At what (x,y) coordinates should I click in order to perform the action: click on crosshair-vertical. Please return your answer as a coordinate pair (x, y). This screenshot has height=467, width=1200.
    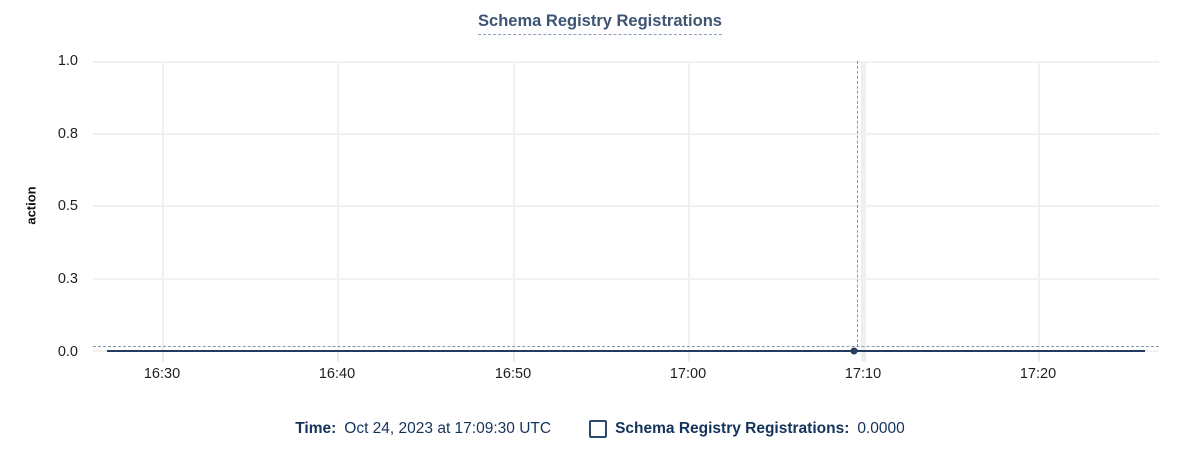
    Looking at the image, I should click on (857, 206).